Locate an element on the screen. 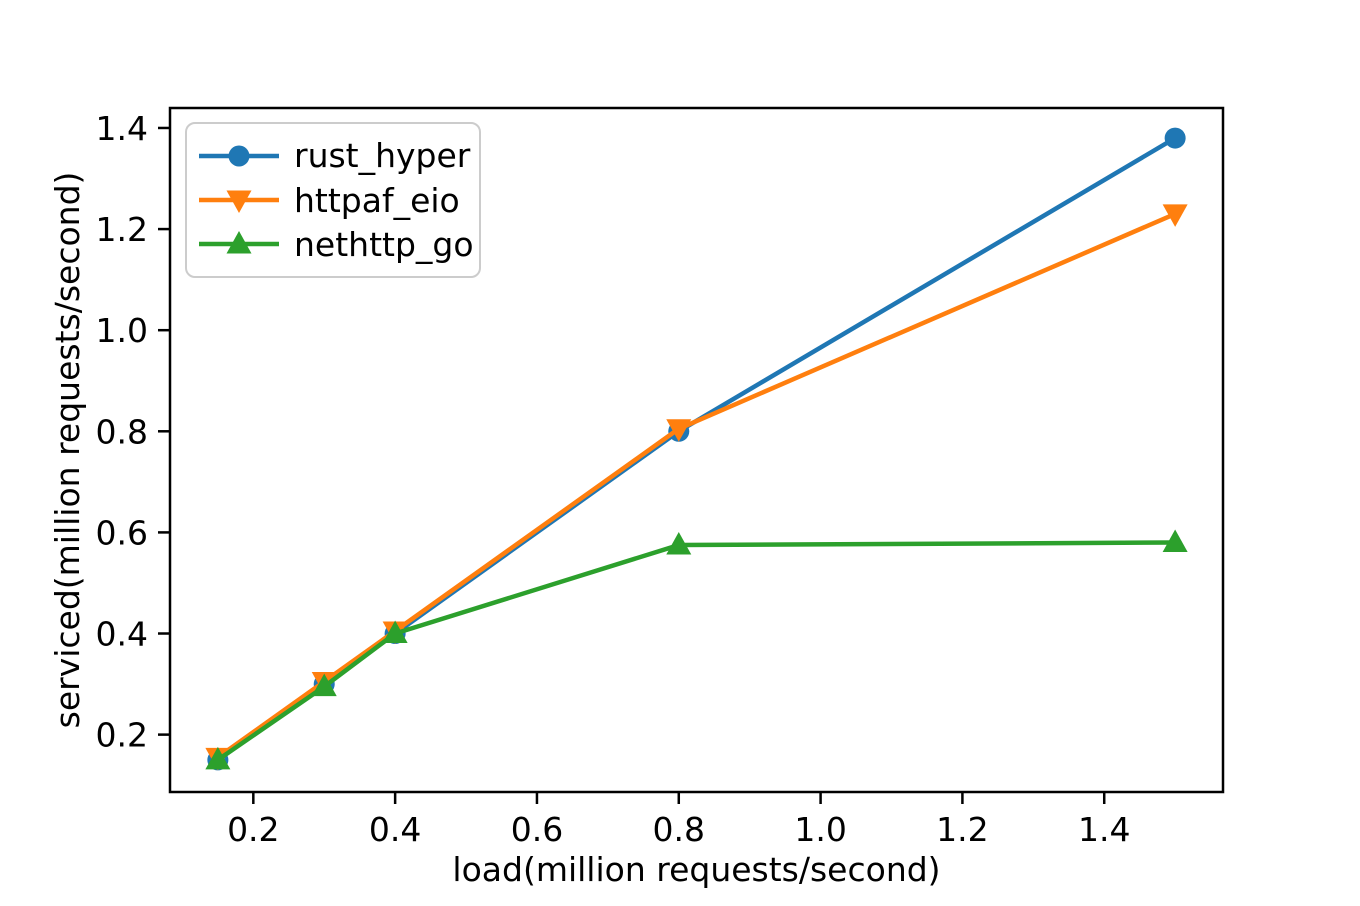 This screenshot has width=1360, height=906. y-axis-label: serviced(million requests/second) is located at coordinates (67, 450).